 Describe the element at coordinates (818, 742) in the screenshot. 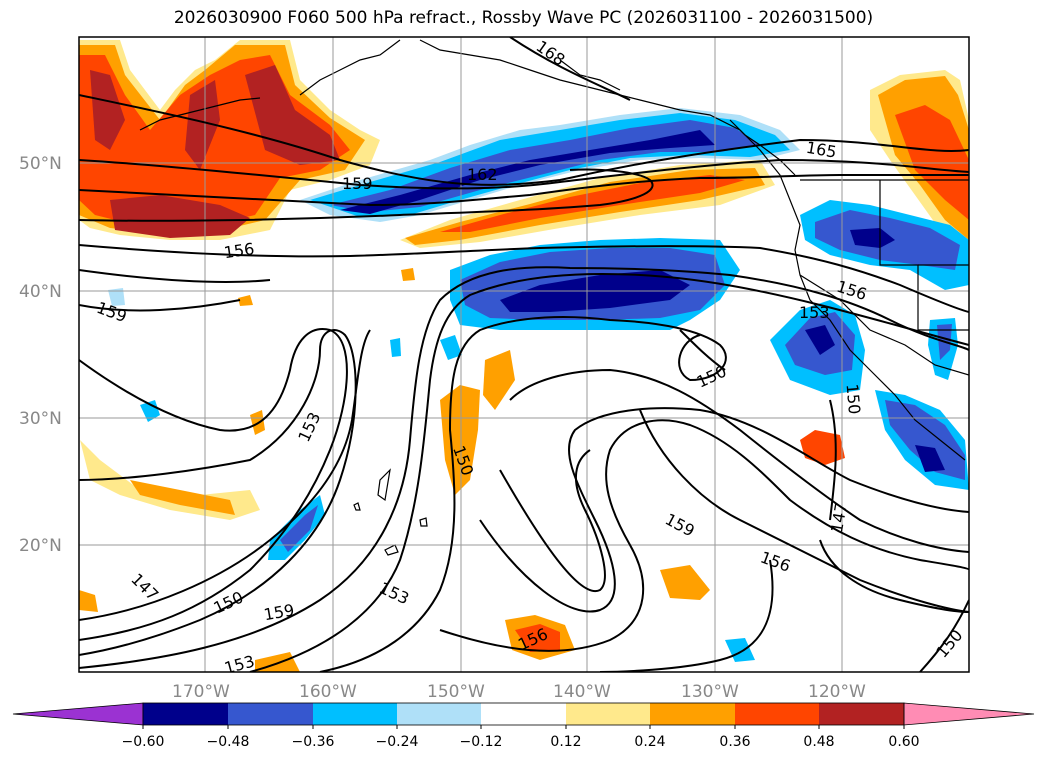

I see `colorbar-tick-label: 0.48` at that location.